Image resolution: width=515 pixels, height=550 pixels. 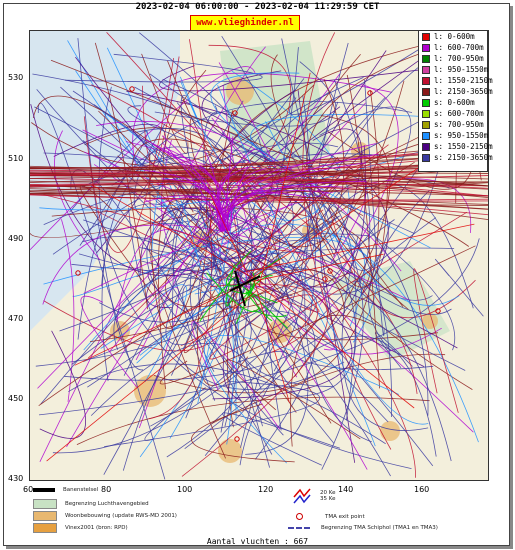 What do you see at coordinates (345, 516) in the screenshot?
I see `legend-tma-exit-label: TMA exit point` at bounding box center [345, 516].